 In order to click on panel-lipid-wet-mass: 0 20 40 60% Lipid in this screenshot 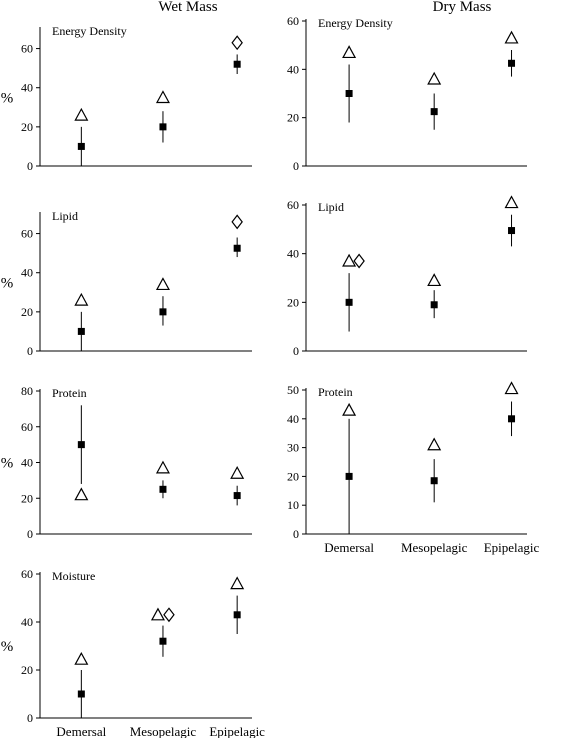, I will do `click(126, 283)`.